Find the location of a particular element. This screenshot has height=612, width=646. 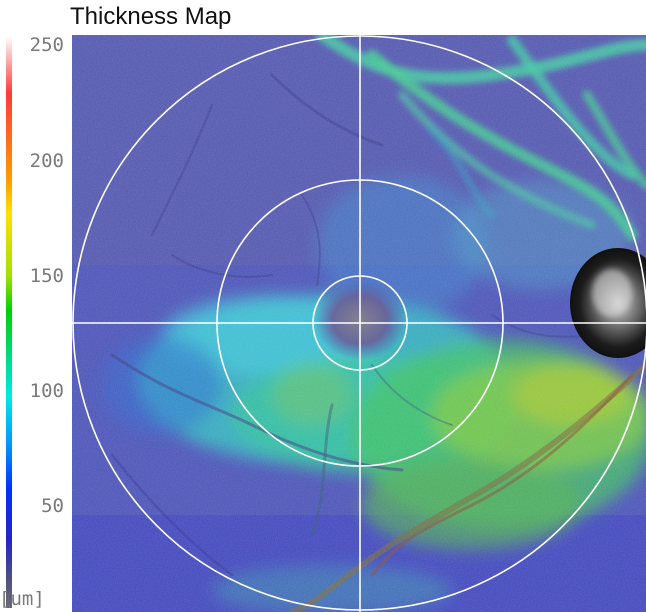

scale-tick-50: 50 is located at coordinates (52, 506).